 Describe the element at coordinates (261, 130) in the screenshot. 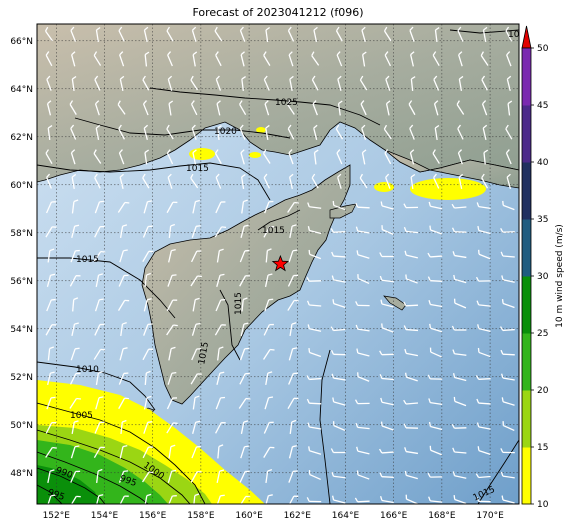

I see `wind-shade-yellow-n5` at that location.